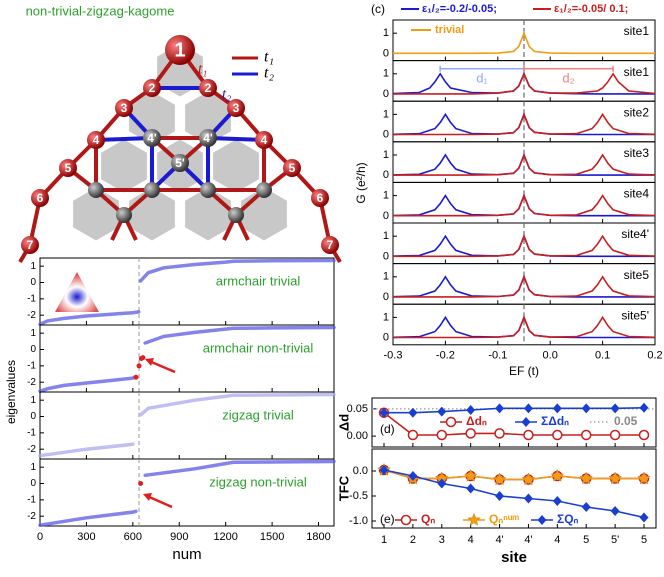 Image resolution: width=664 pixels, height=577 pixels. Describe the element at coordinates (149, 362) in the screenshot. I see `arrow-head` at that location.